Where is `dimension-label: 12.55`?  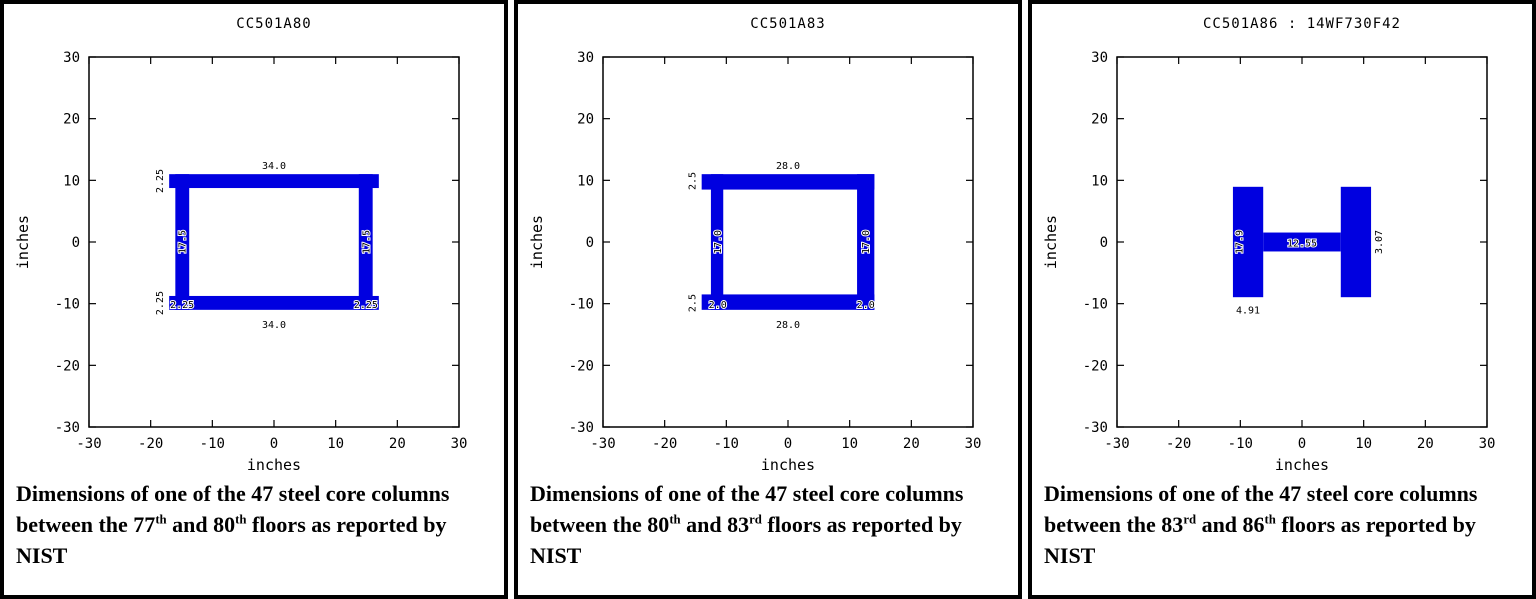
dimension-label: 12.55 is located at coordinates (1302, 244).